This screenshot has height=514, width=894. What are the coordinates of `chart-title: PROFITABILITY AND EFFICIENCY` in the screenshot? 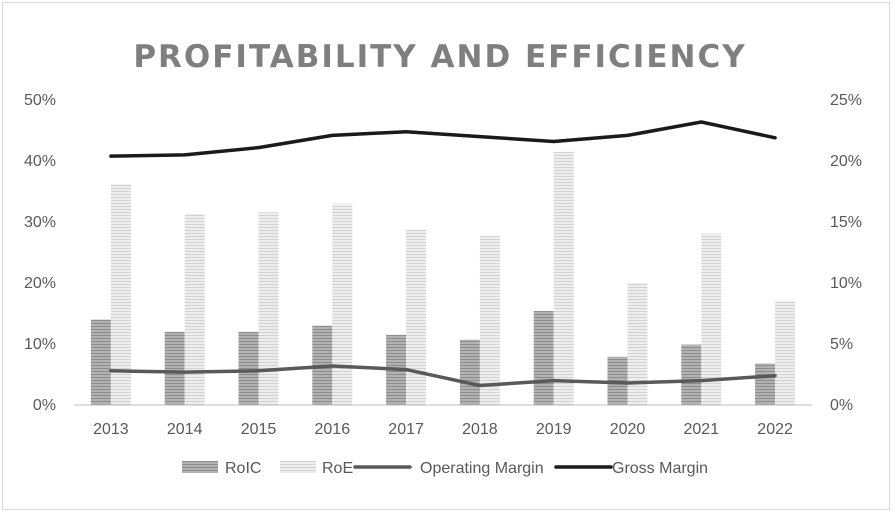 It's located at (439, 57).